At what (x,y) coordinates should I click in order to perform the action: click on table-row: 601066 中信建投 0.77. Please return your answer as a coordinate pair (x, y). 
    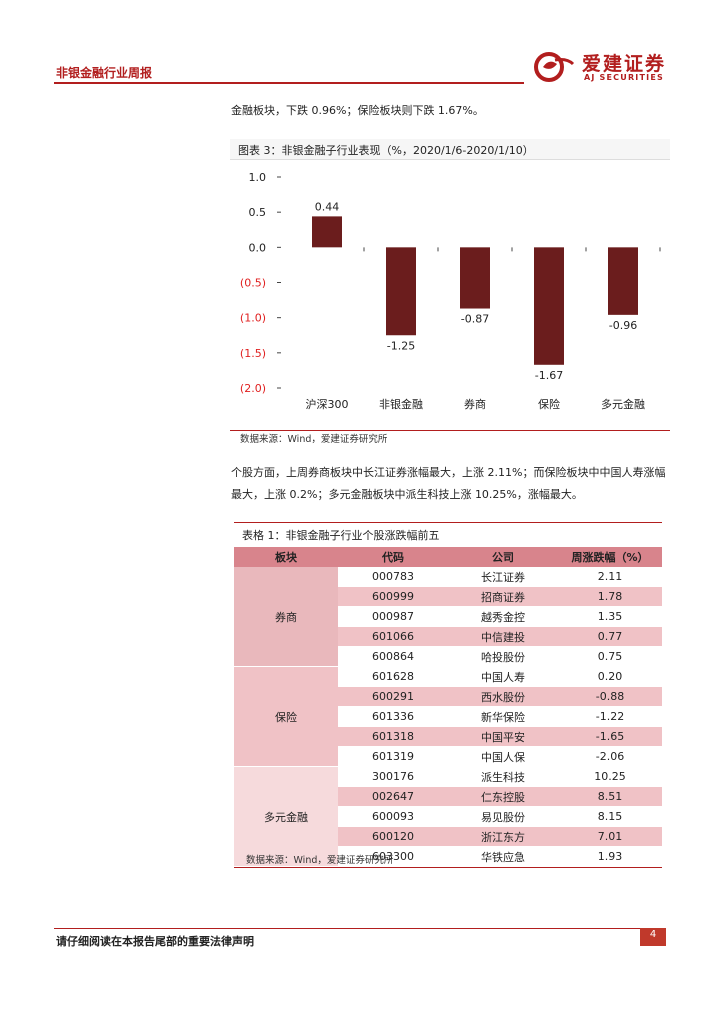
    Looking at the image, I should click on (448, 636).